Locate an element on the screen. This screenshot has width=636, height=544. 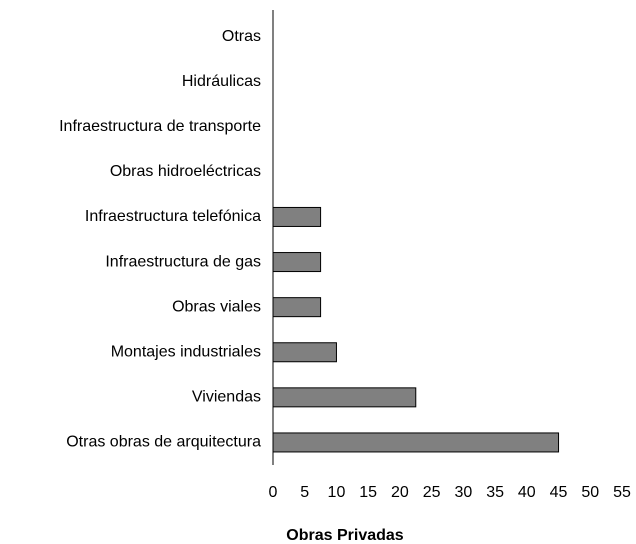
x-tick-label: 45 is located at coordinates (559, 492).